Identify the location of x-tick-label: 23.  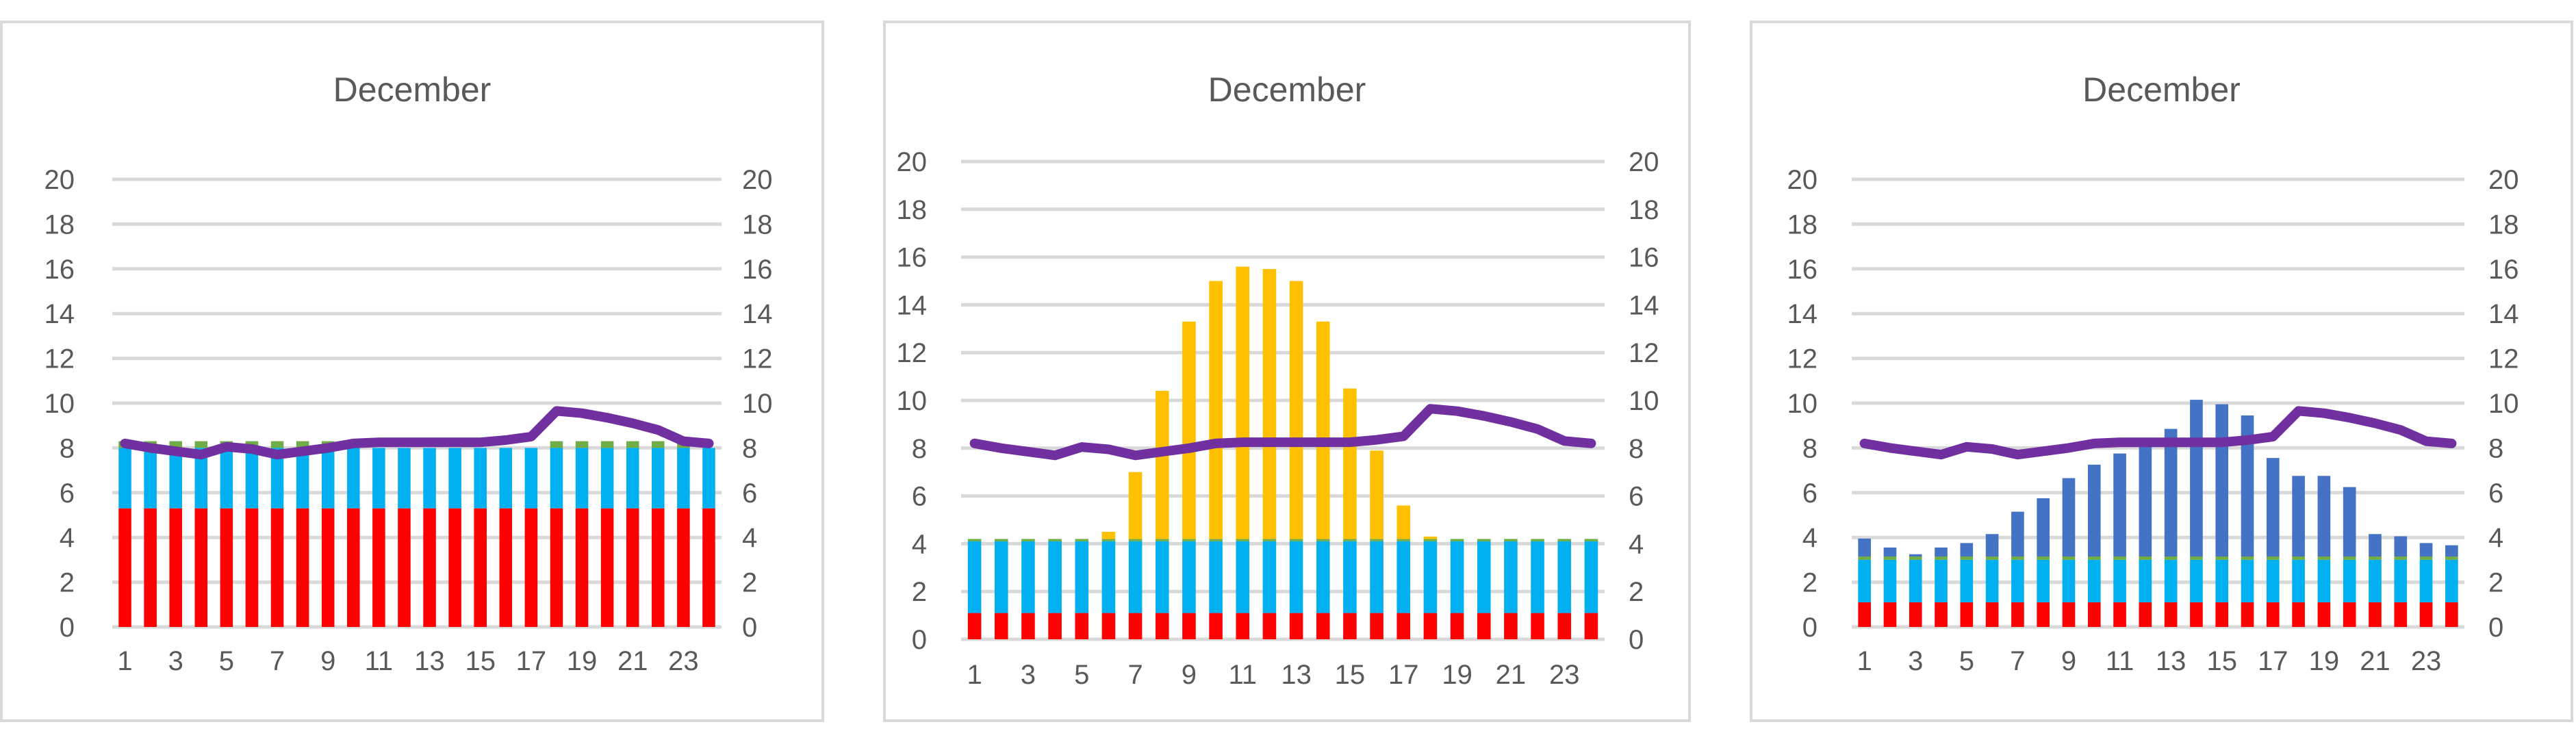
(684, 661).